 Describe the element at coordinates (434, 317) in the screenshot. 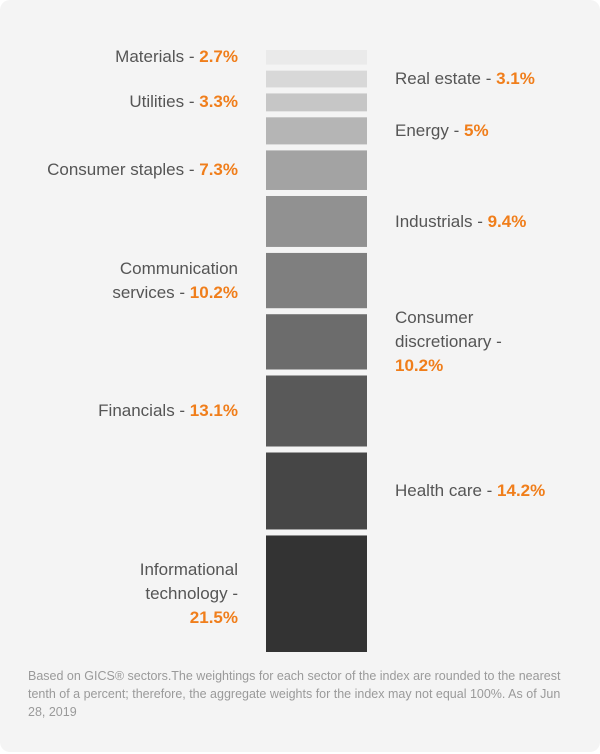

I see `label-text: Consumer` at that location.